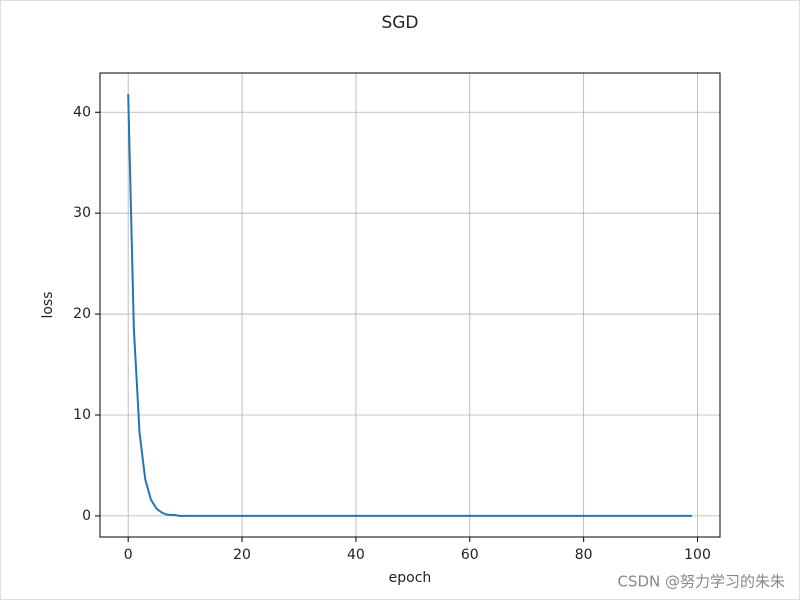  Describe the element at coordinates (410, 578) in the screenshot. I see `x-axis-label: epoch` at that location.